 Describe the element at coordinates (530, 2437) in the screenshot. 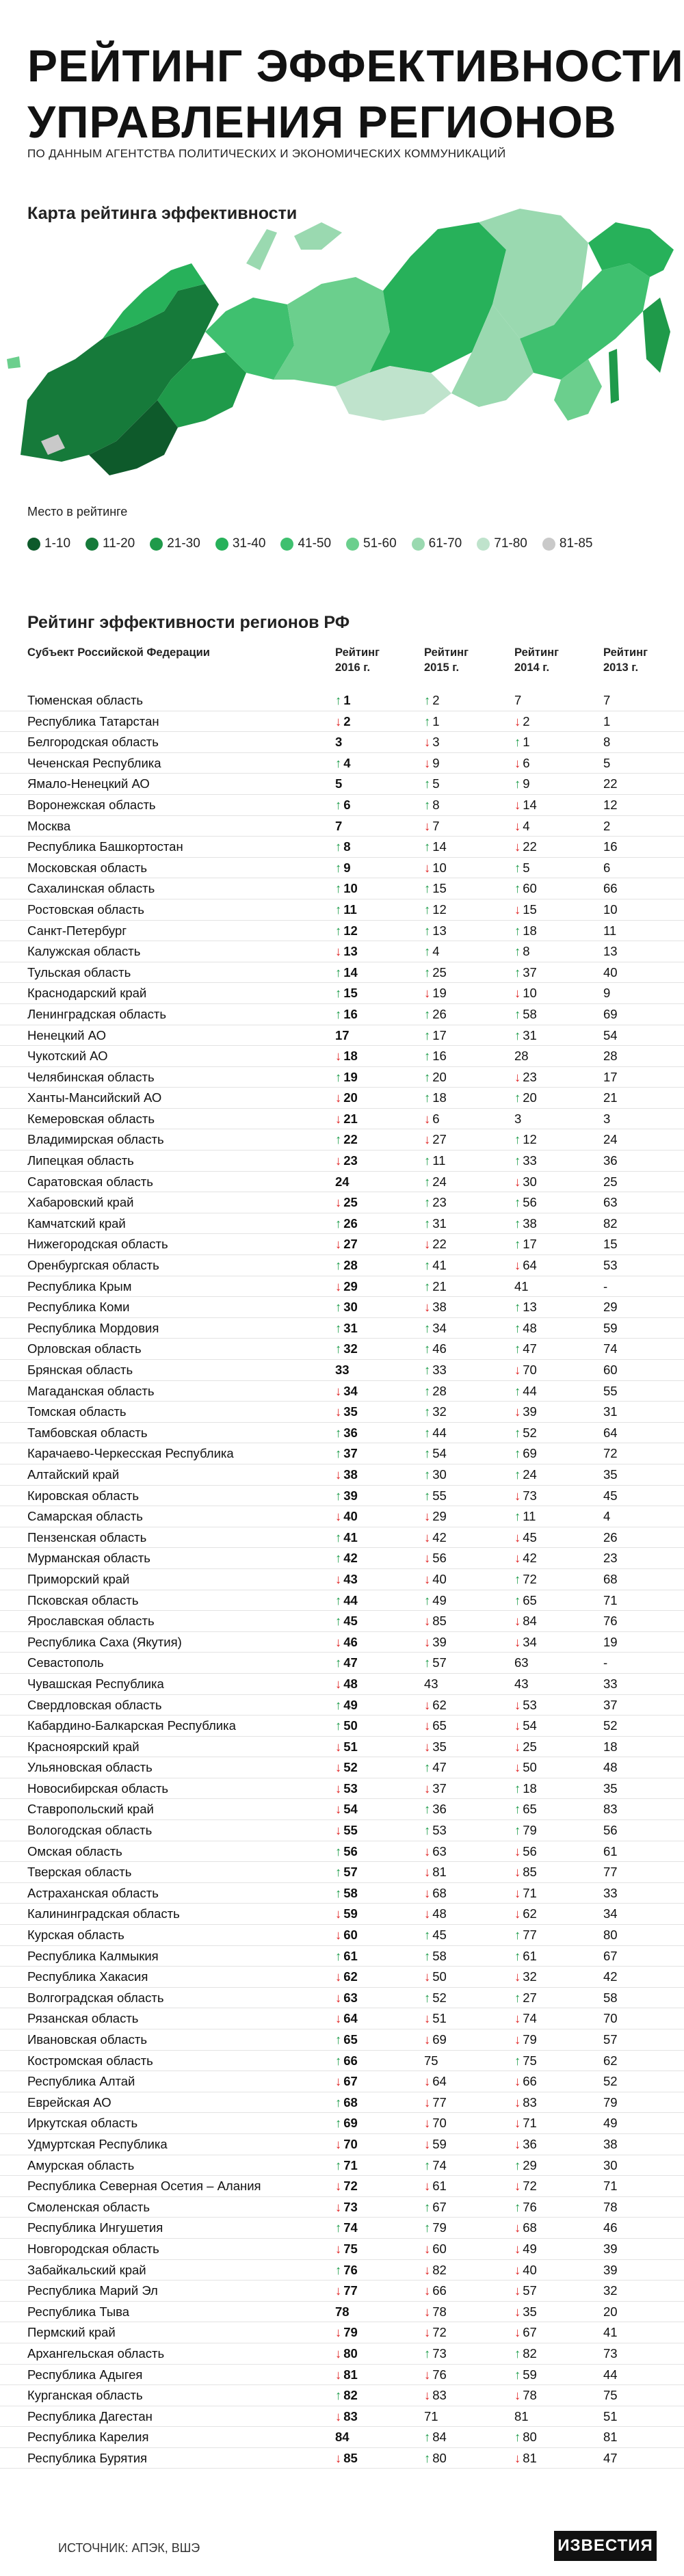

I see `rank-value: 80` at that location.